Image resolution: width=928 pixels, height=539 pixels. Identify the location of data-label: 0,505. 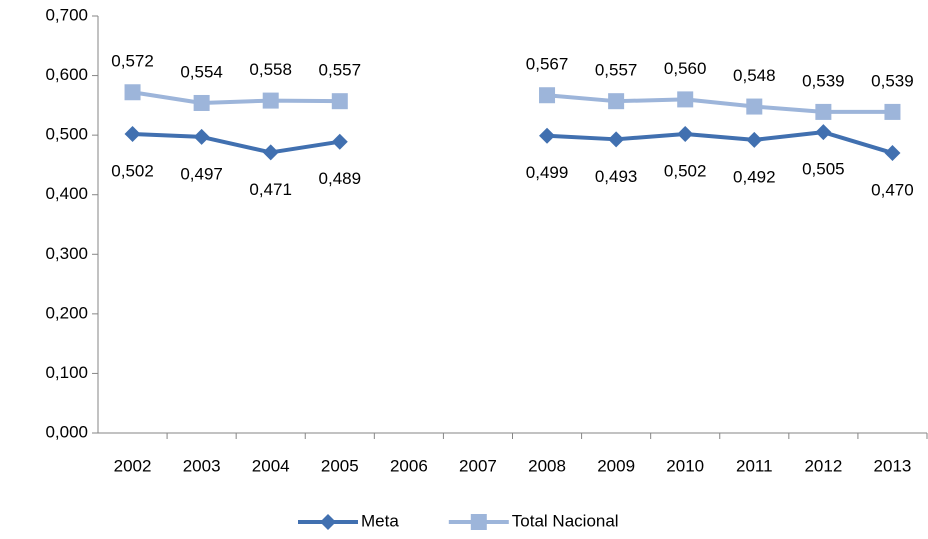
(823, 169).